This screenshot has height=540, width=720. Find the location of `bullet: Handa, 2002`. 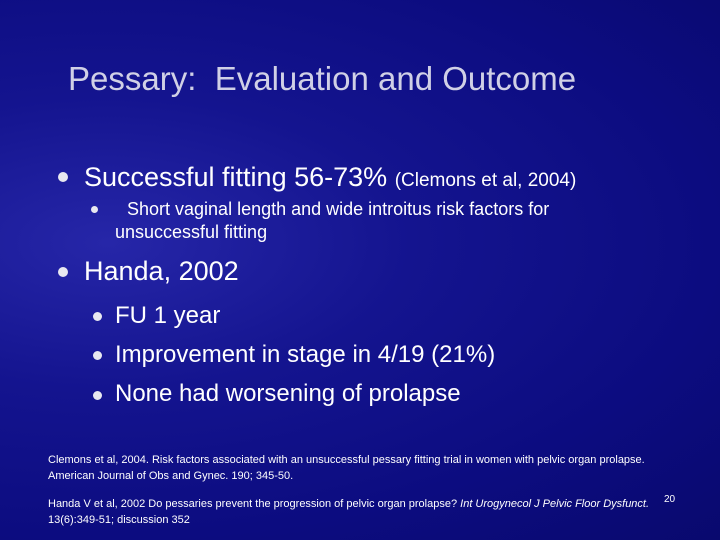

bullet: Handa, 2002 is located at coordinates (161, 271).